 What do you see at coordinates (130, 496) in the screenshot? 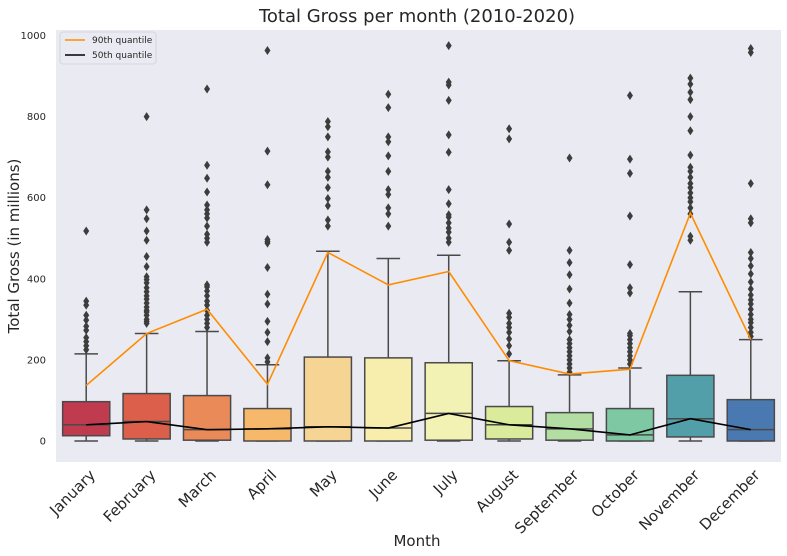
I see `x-tick-label: February` at bounding box center [130, 496].